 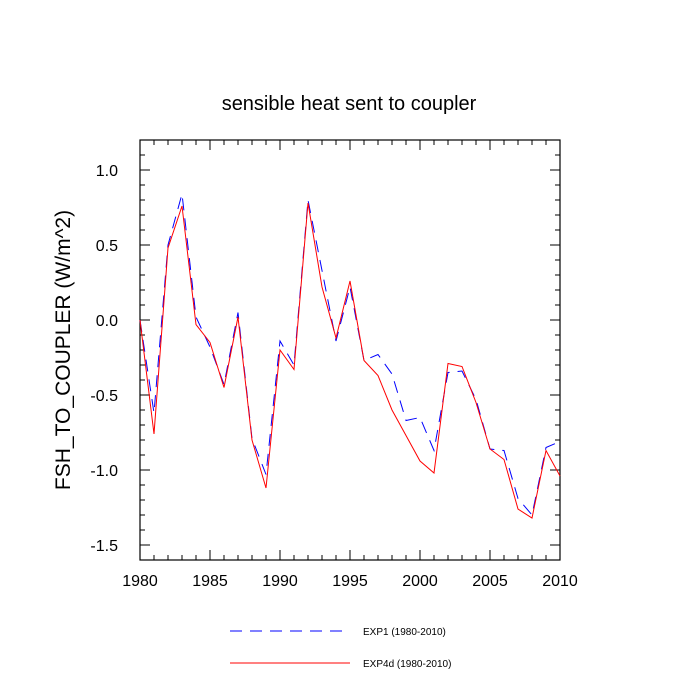 What do you see at coordinates (107, 321) in the screenshot?
I see `y-tick-label: 0.0` at bounding box center [107, 321].